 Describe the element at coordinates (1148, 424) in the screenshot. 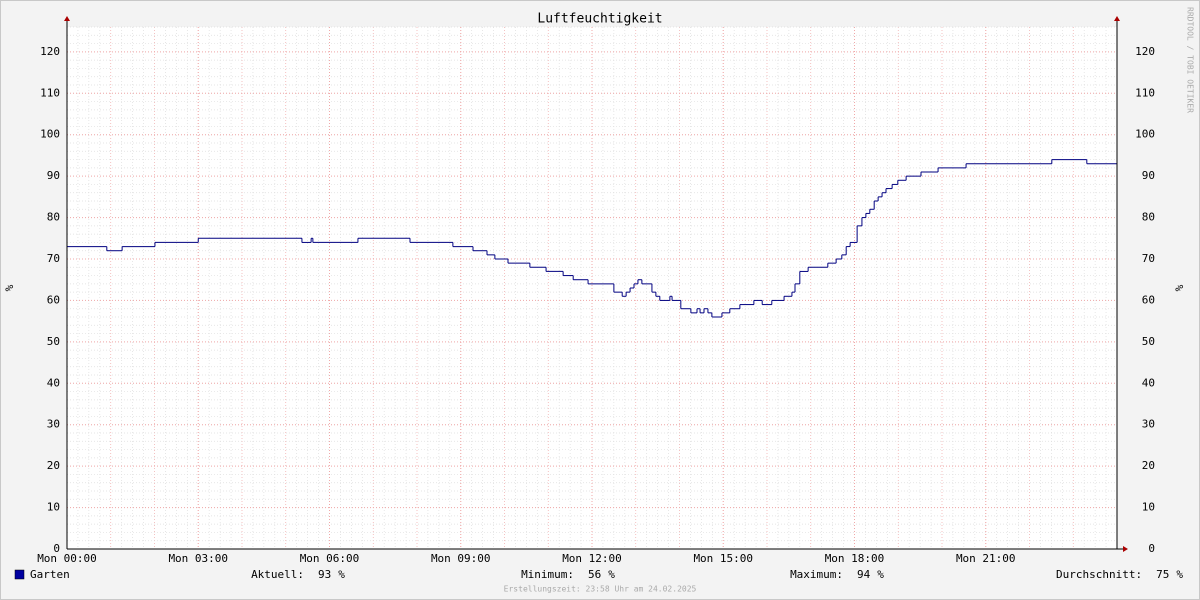

I see `y2-tick-label: 30` at that location.